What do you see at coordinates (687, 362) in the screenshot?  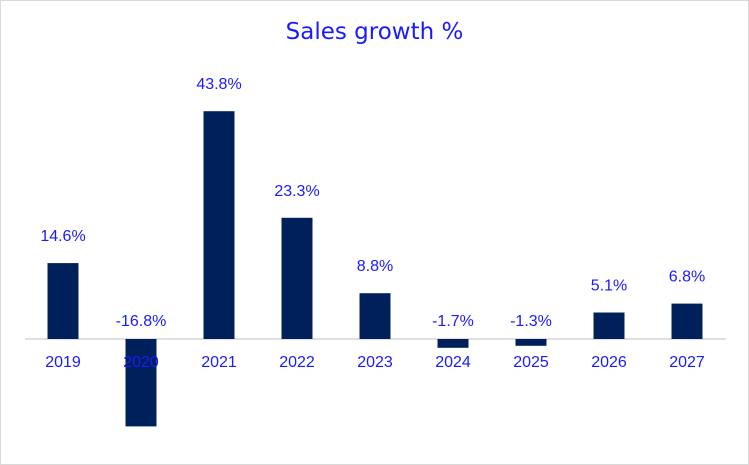 I see `x-tick-label-2027: 2027` at bounding box center [687, 362].